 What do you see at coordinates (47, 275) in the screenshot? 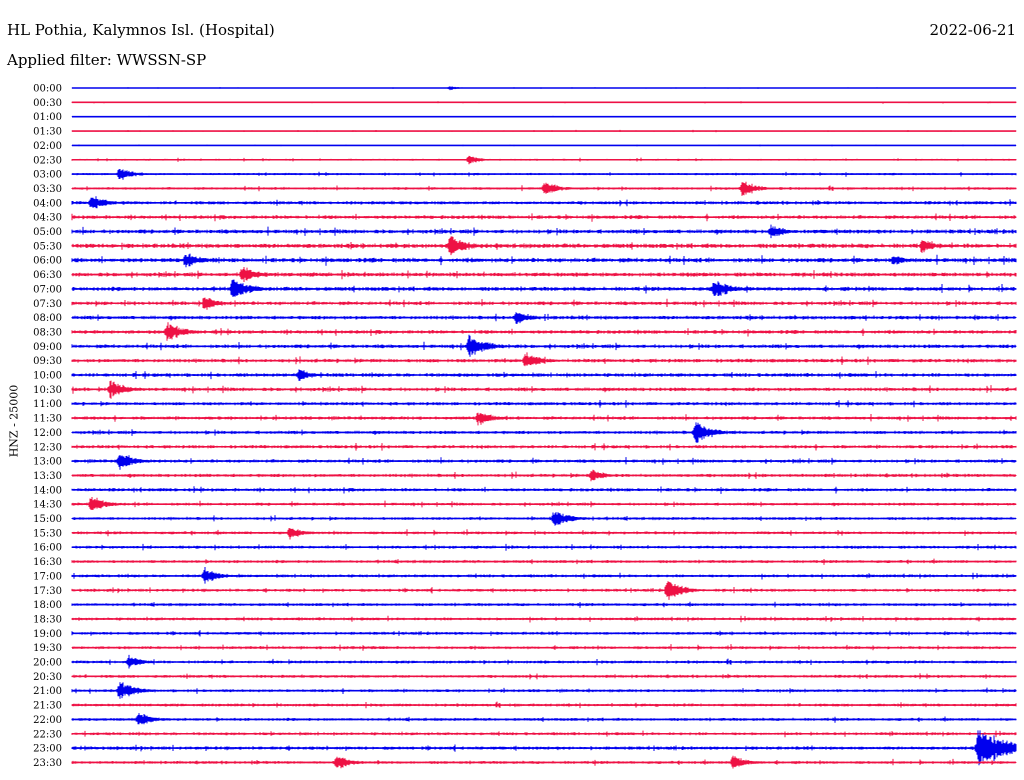
I see `row-time-label: 06:30` at bounding box center [47, 275].